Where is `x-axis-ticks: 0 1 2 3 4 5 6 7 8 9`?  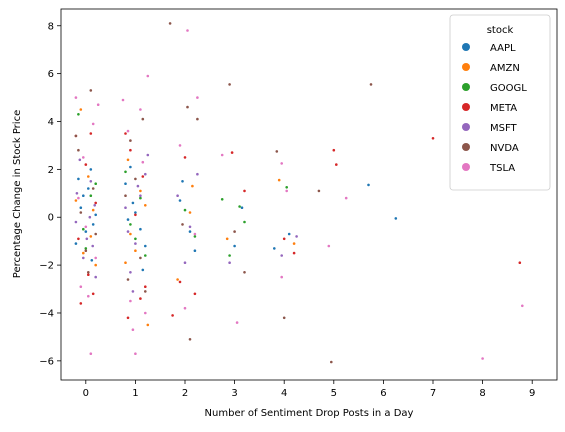 x-axis-ticks: 0 1 2 3 4 5 6 7 8 9 is located at coordinates (309, 389).